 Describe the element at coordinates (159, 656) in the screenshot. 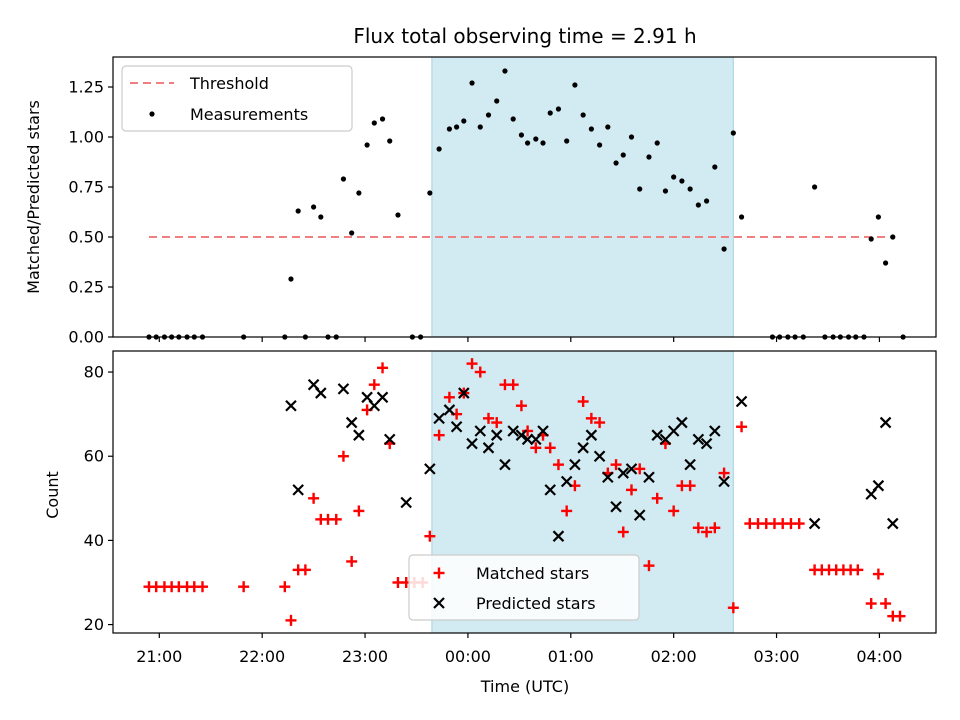

I see `bottom-x-tick-label: 21:00` at that location.